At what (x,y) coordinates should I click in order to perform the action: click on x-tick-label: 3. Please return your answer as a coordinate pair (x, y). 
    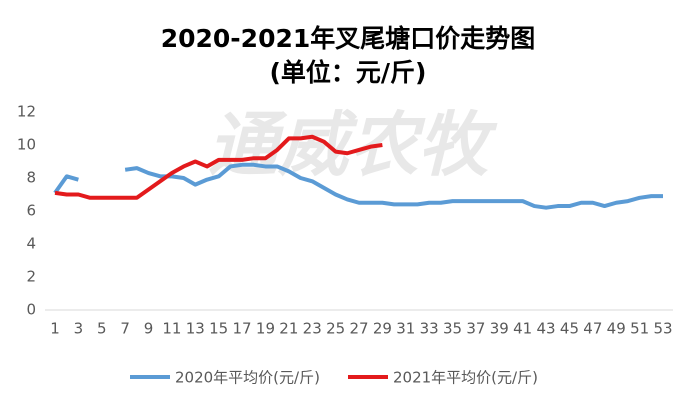
    Looking at the image, I should click on (79, 329).